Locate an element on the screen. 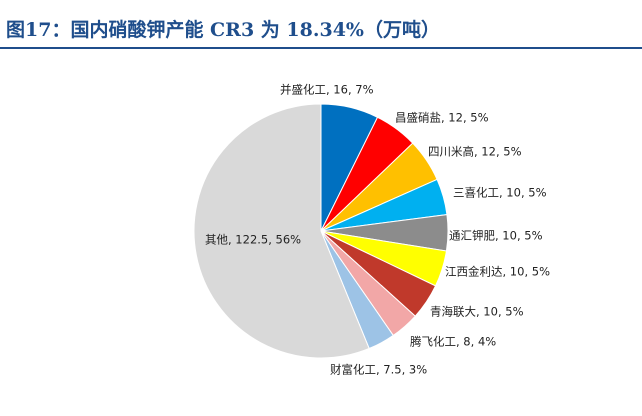  slice-label: 江西金利达, 10, 5% is located at coordinates (497, 272).